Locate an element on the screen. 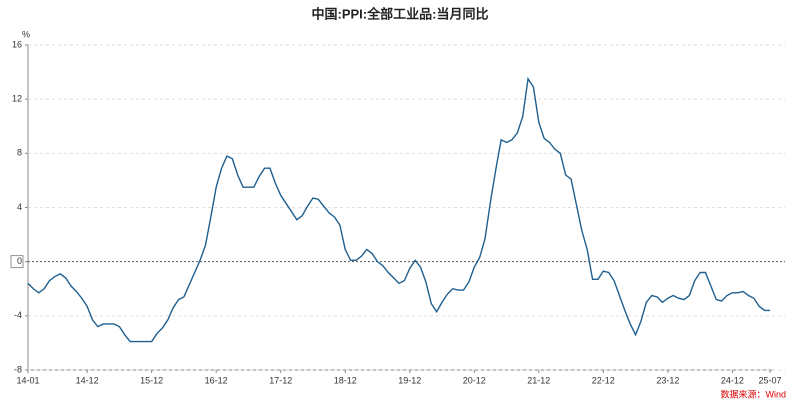  y-tick-label: 12 is located at coordinates (17, 99).